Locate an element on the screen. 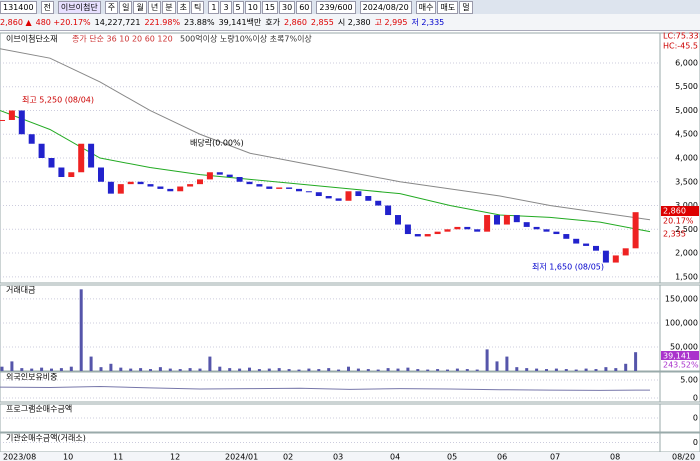 The height and width of the screenshot is (461, 700). market: 전 is located at coordinates (47, 7).